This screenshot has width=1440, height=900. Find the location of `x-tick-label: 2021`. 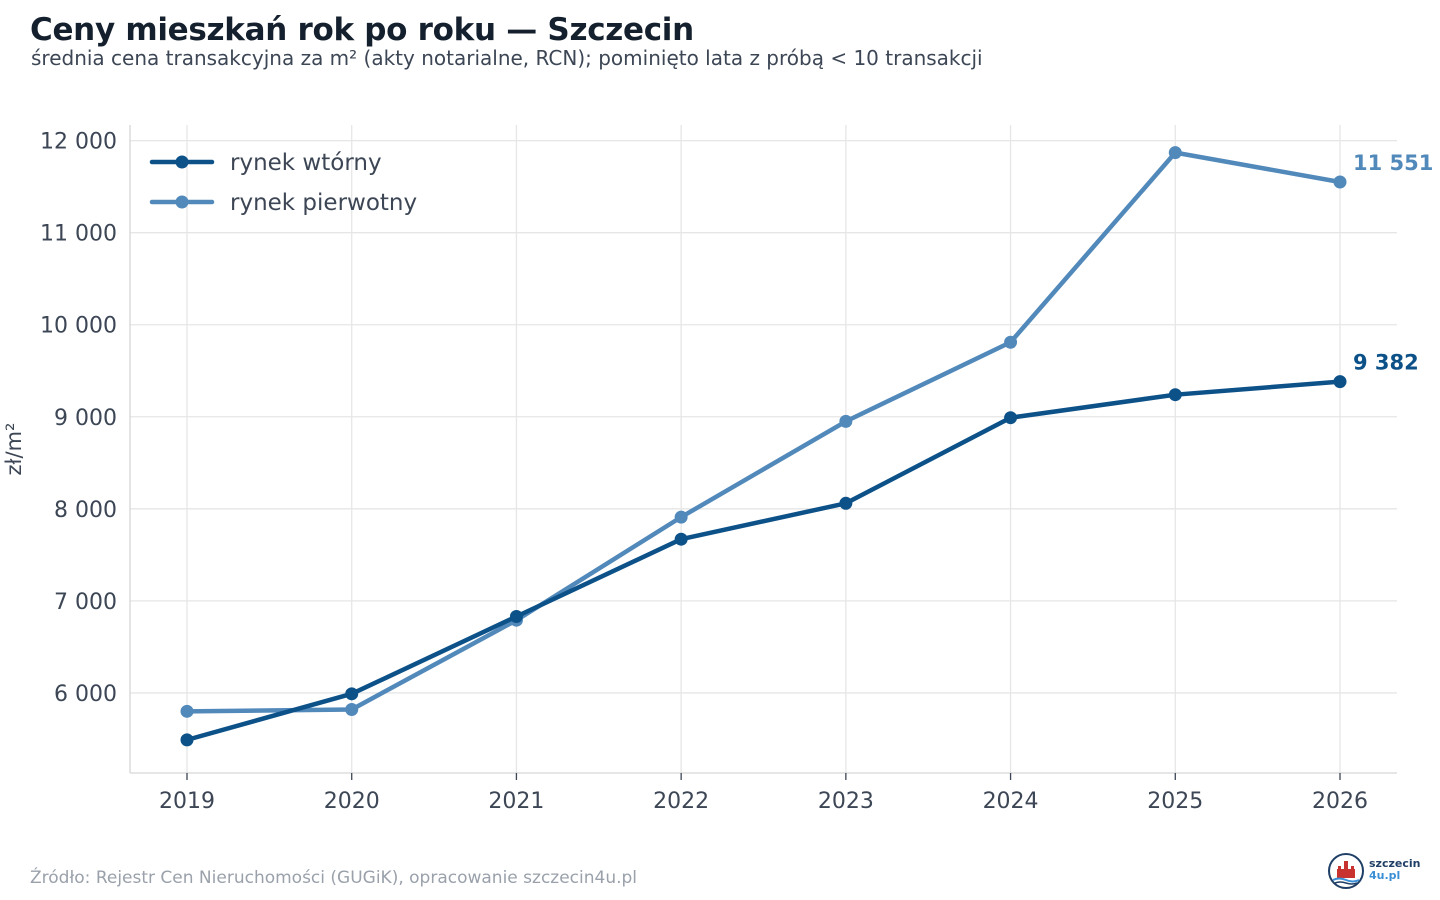

x-tick-label: 2021 is located at coordinates (516, 801).